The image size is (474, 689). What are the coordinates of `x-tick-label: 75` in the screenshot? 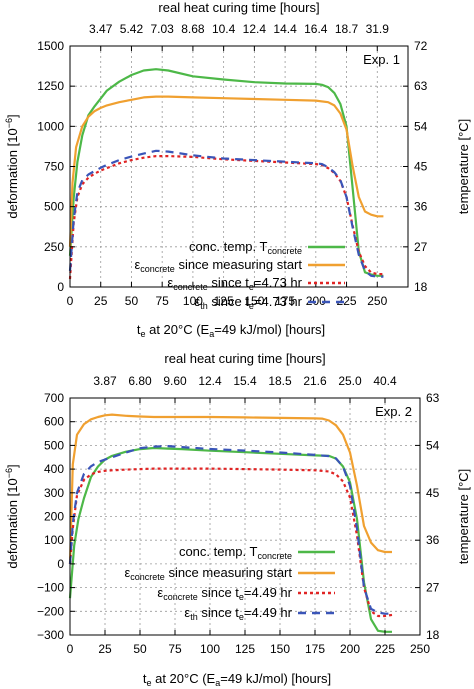 It's located at (175, 649).